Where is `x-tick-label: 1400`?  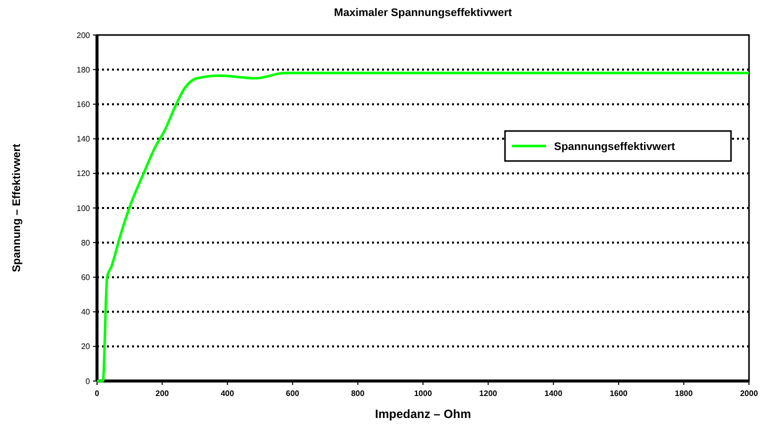 x-tick-label: 1400 is located at coordinates (553, 393).